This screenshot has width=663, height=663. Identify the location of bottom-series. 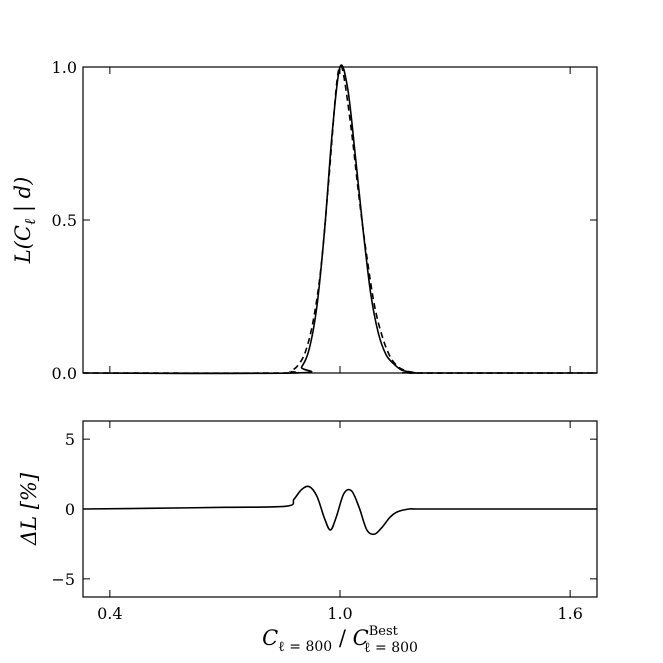
(339, 510).